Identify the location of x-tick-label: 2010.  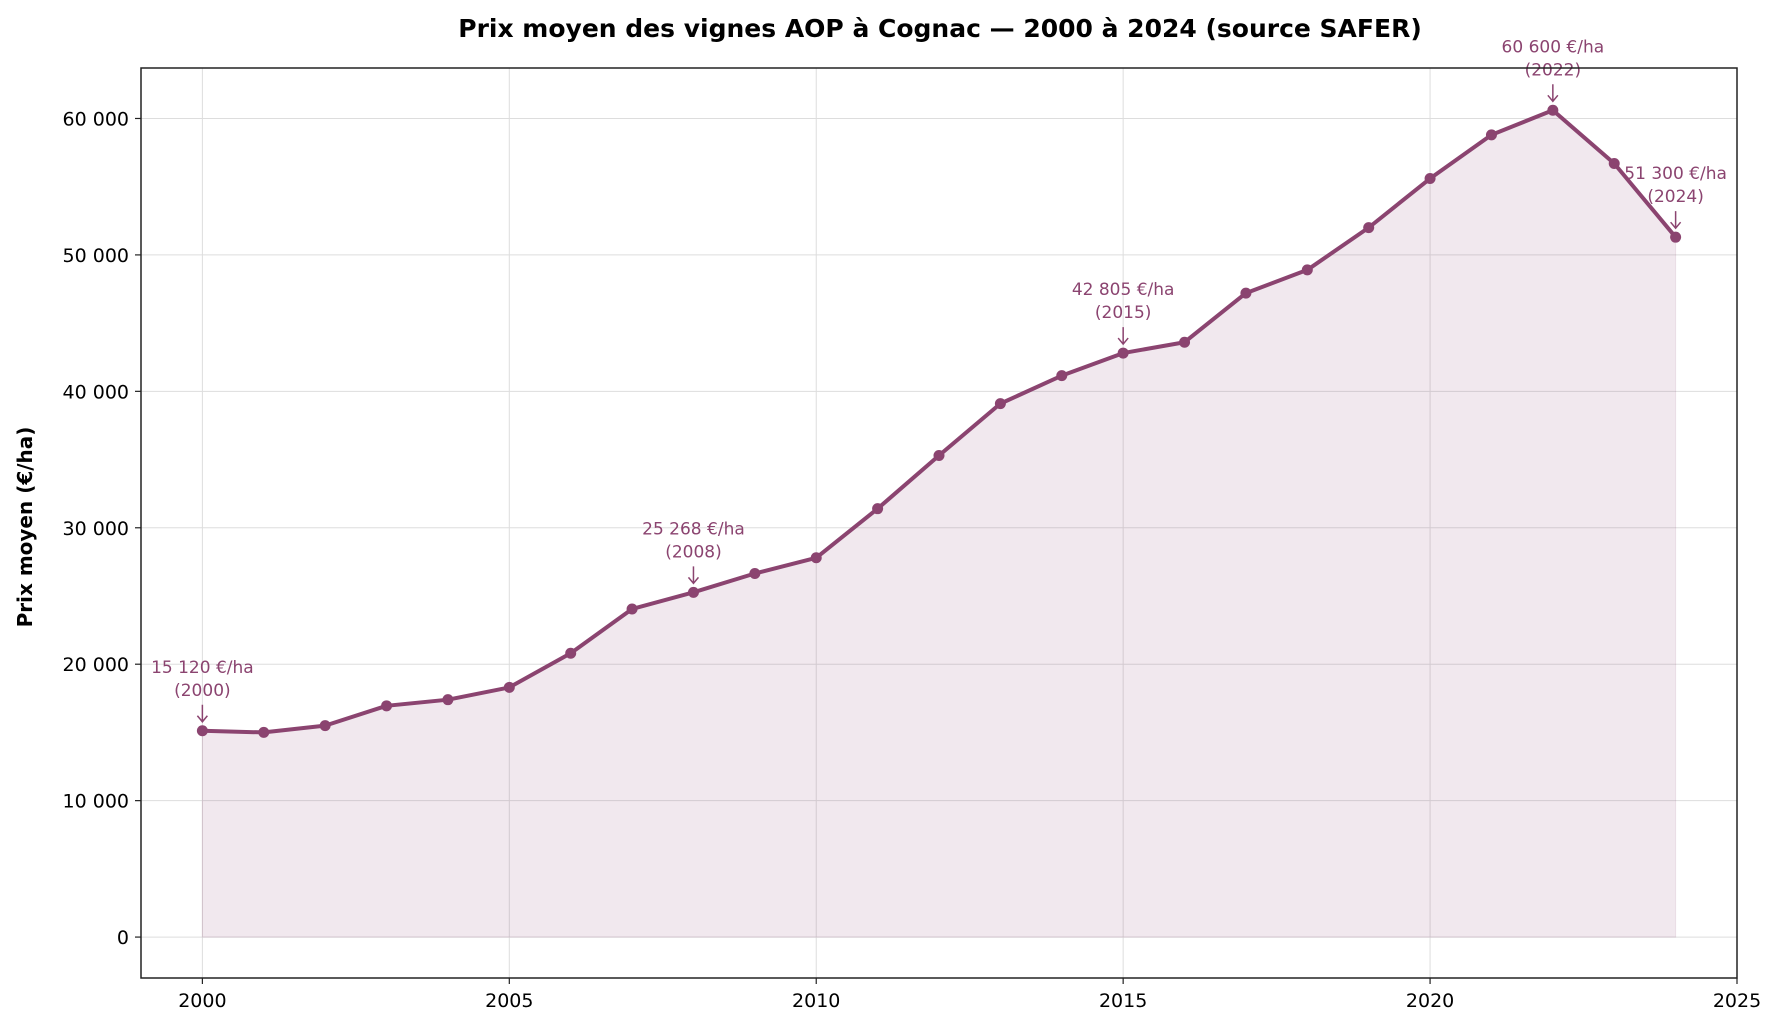
(816, 1001).